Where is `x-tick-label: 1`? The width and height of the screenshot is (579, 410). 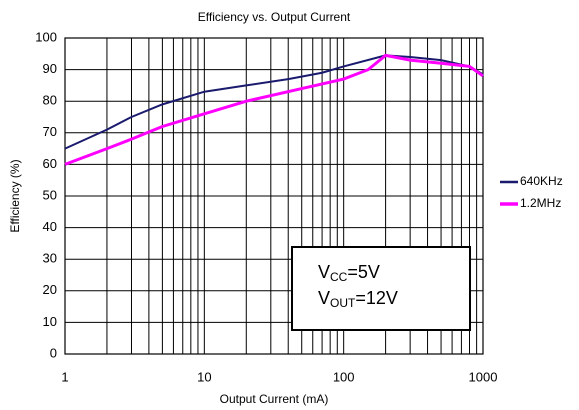 x-tick-label: 1 is located at coordinates (64, 376).